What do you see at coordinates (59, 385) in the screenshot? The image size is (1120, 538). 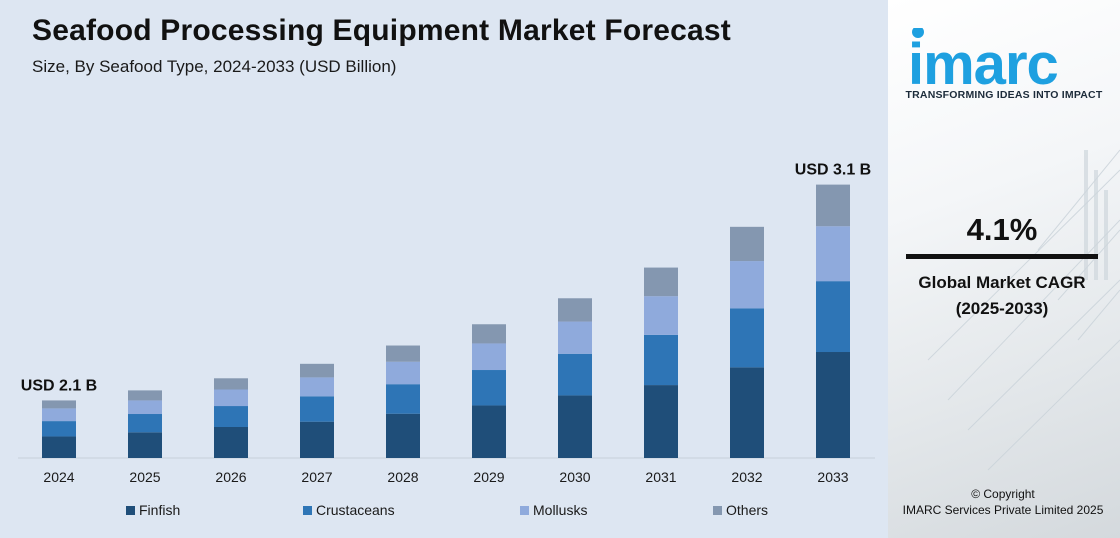 I see `data-label-2024: USD 2.1 B` at bounding box center [59, 385].